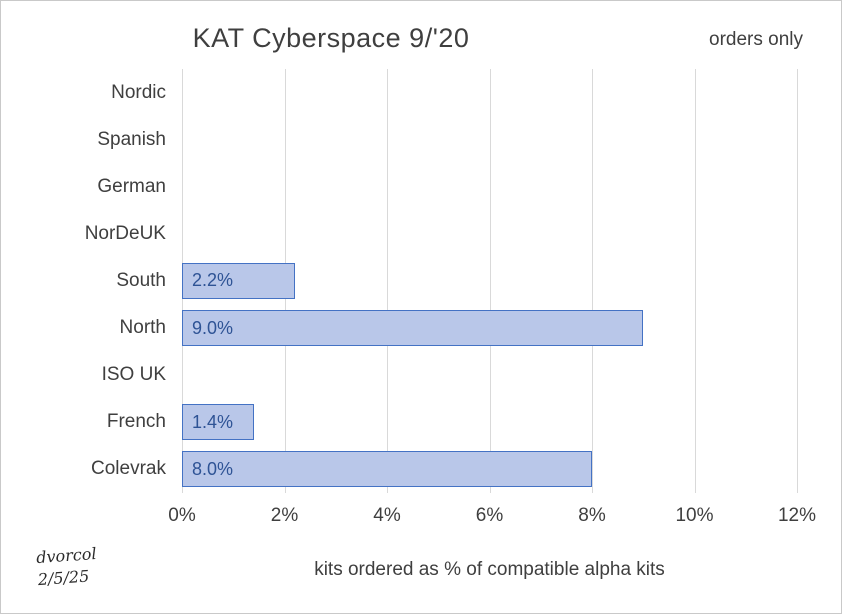 The image size is (842, 614). Describe the element at coordinates (797, 515) in the screenshot. I see `x-tick-label: 12%` at that location.